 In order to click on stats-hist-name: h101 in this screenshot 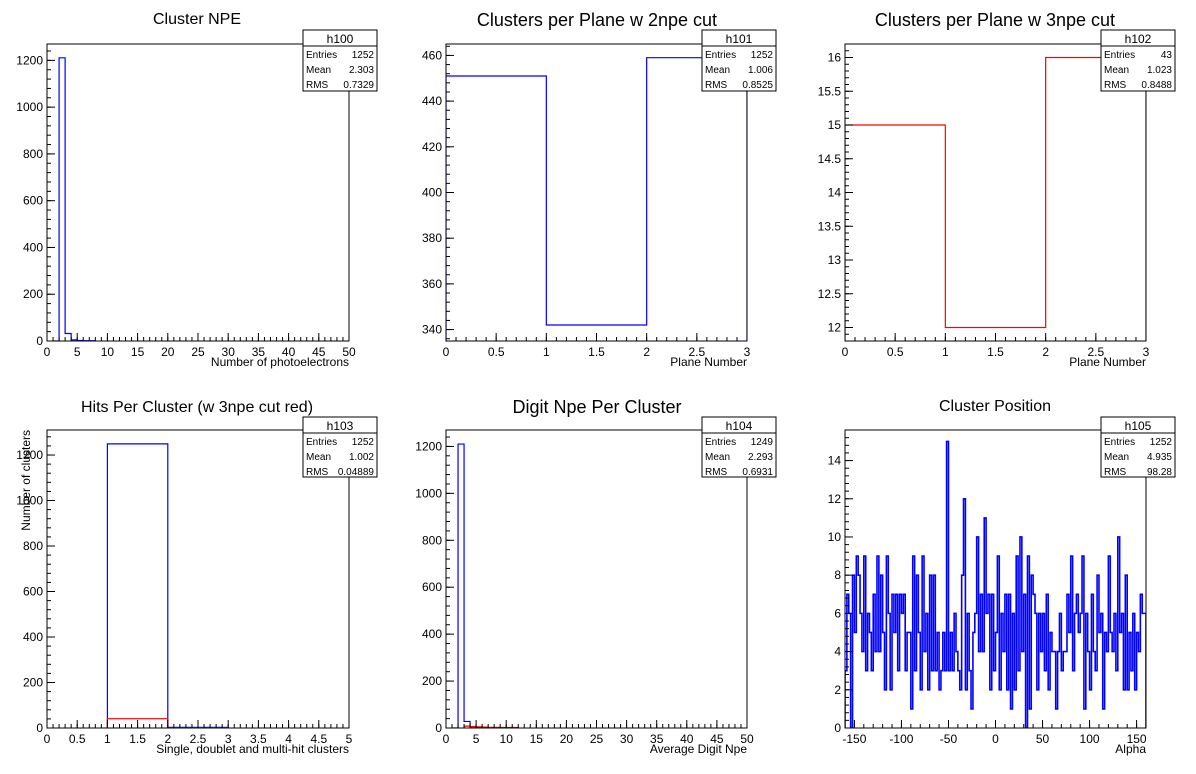, I will do `click(739, 39)`.